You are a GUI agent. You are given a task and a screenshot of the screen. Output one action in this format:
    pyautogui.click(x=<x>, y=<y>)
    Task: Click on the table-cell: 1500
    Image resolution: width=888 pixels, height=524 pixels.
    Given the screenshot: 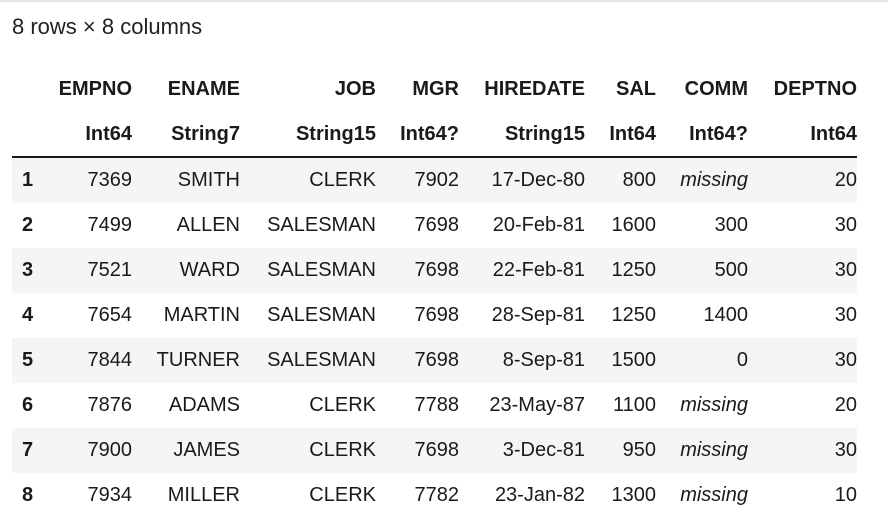 What is the action you would take?
    pyautogui.click(x=620, y=360)
    